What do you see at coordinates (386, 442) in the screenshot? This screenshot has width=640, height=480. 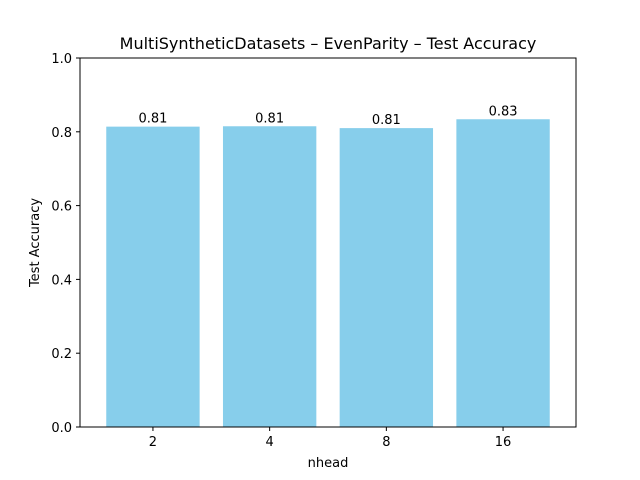 I see `x-tick-label-8: 8` at bounding box center [386, 442].